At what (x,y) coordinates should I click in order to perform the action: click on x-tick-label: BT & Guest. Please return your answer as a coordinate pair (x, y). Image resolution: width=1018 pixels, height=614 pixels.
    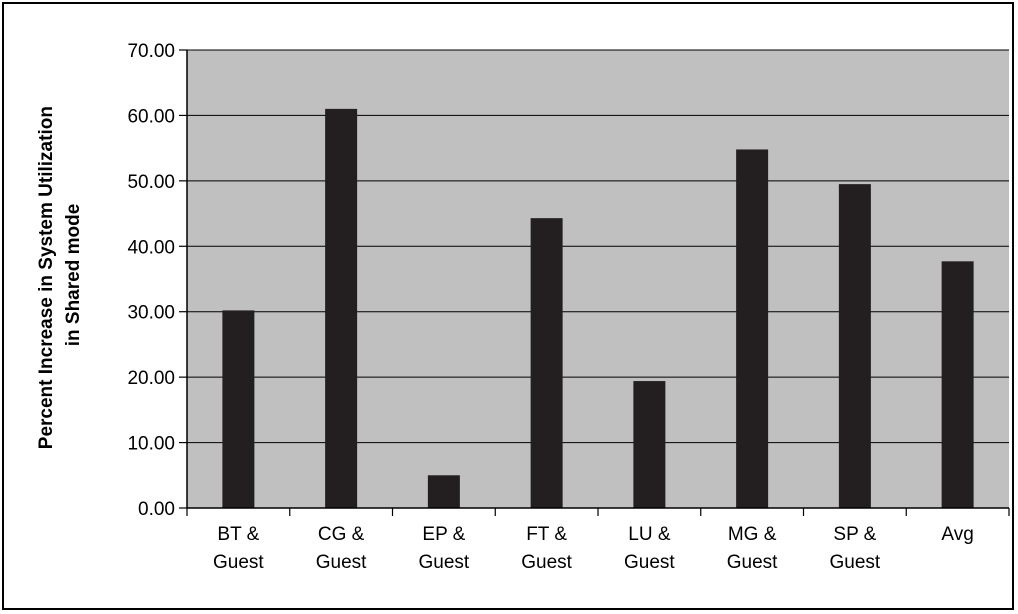
    Looking at the image, I should click on (238, 548).